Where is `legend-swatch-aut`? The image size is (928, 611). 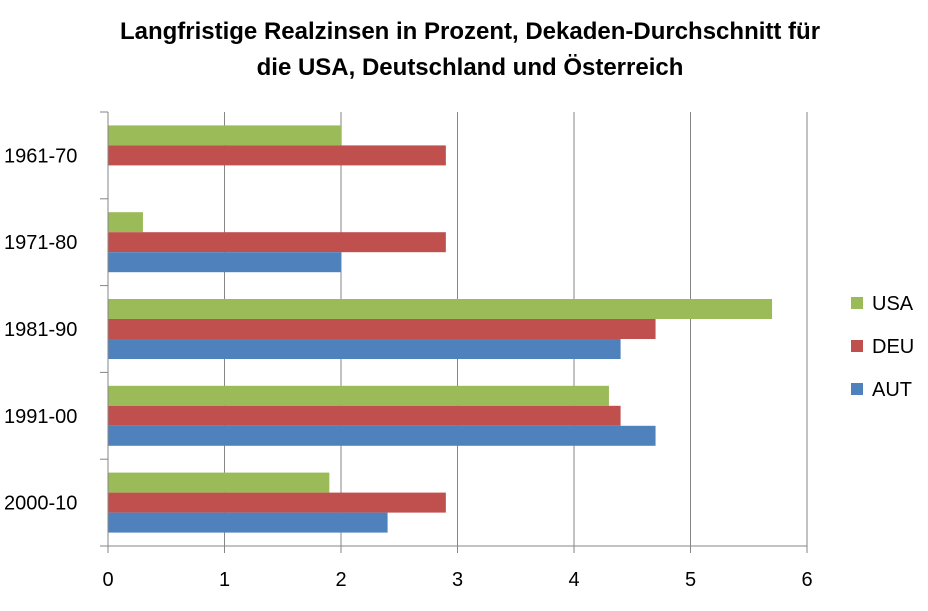
legend-swatch-aut is located at coordinates (857, 389).